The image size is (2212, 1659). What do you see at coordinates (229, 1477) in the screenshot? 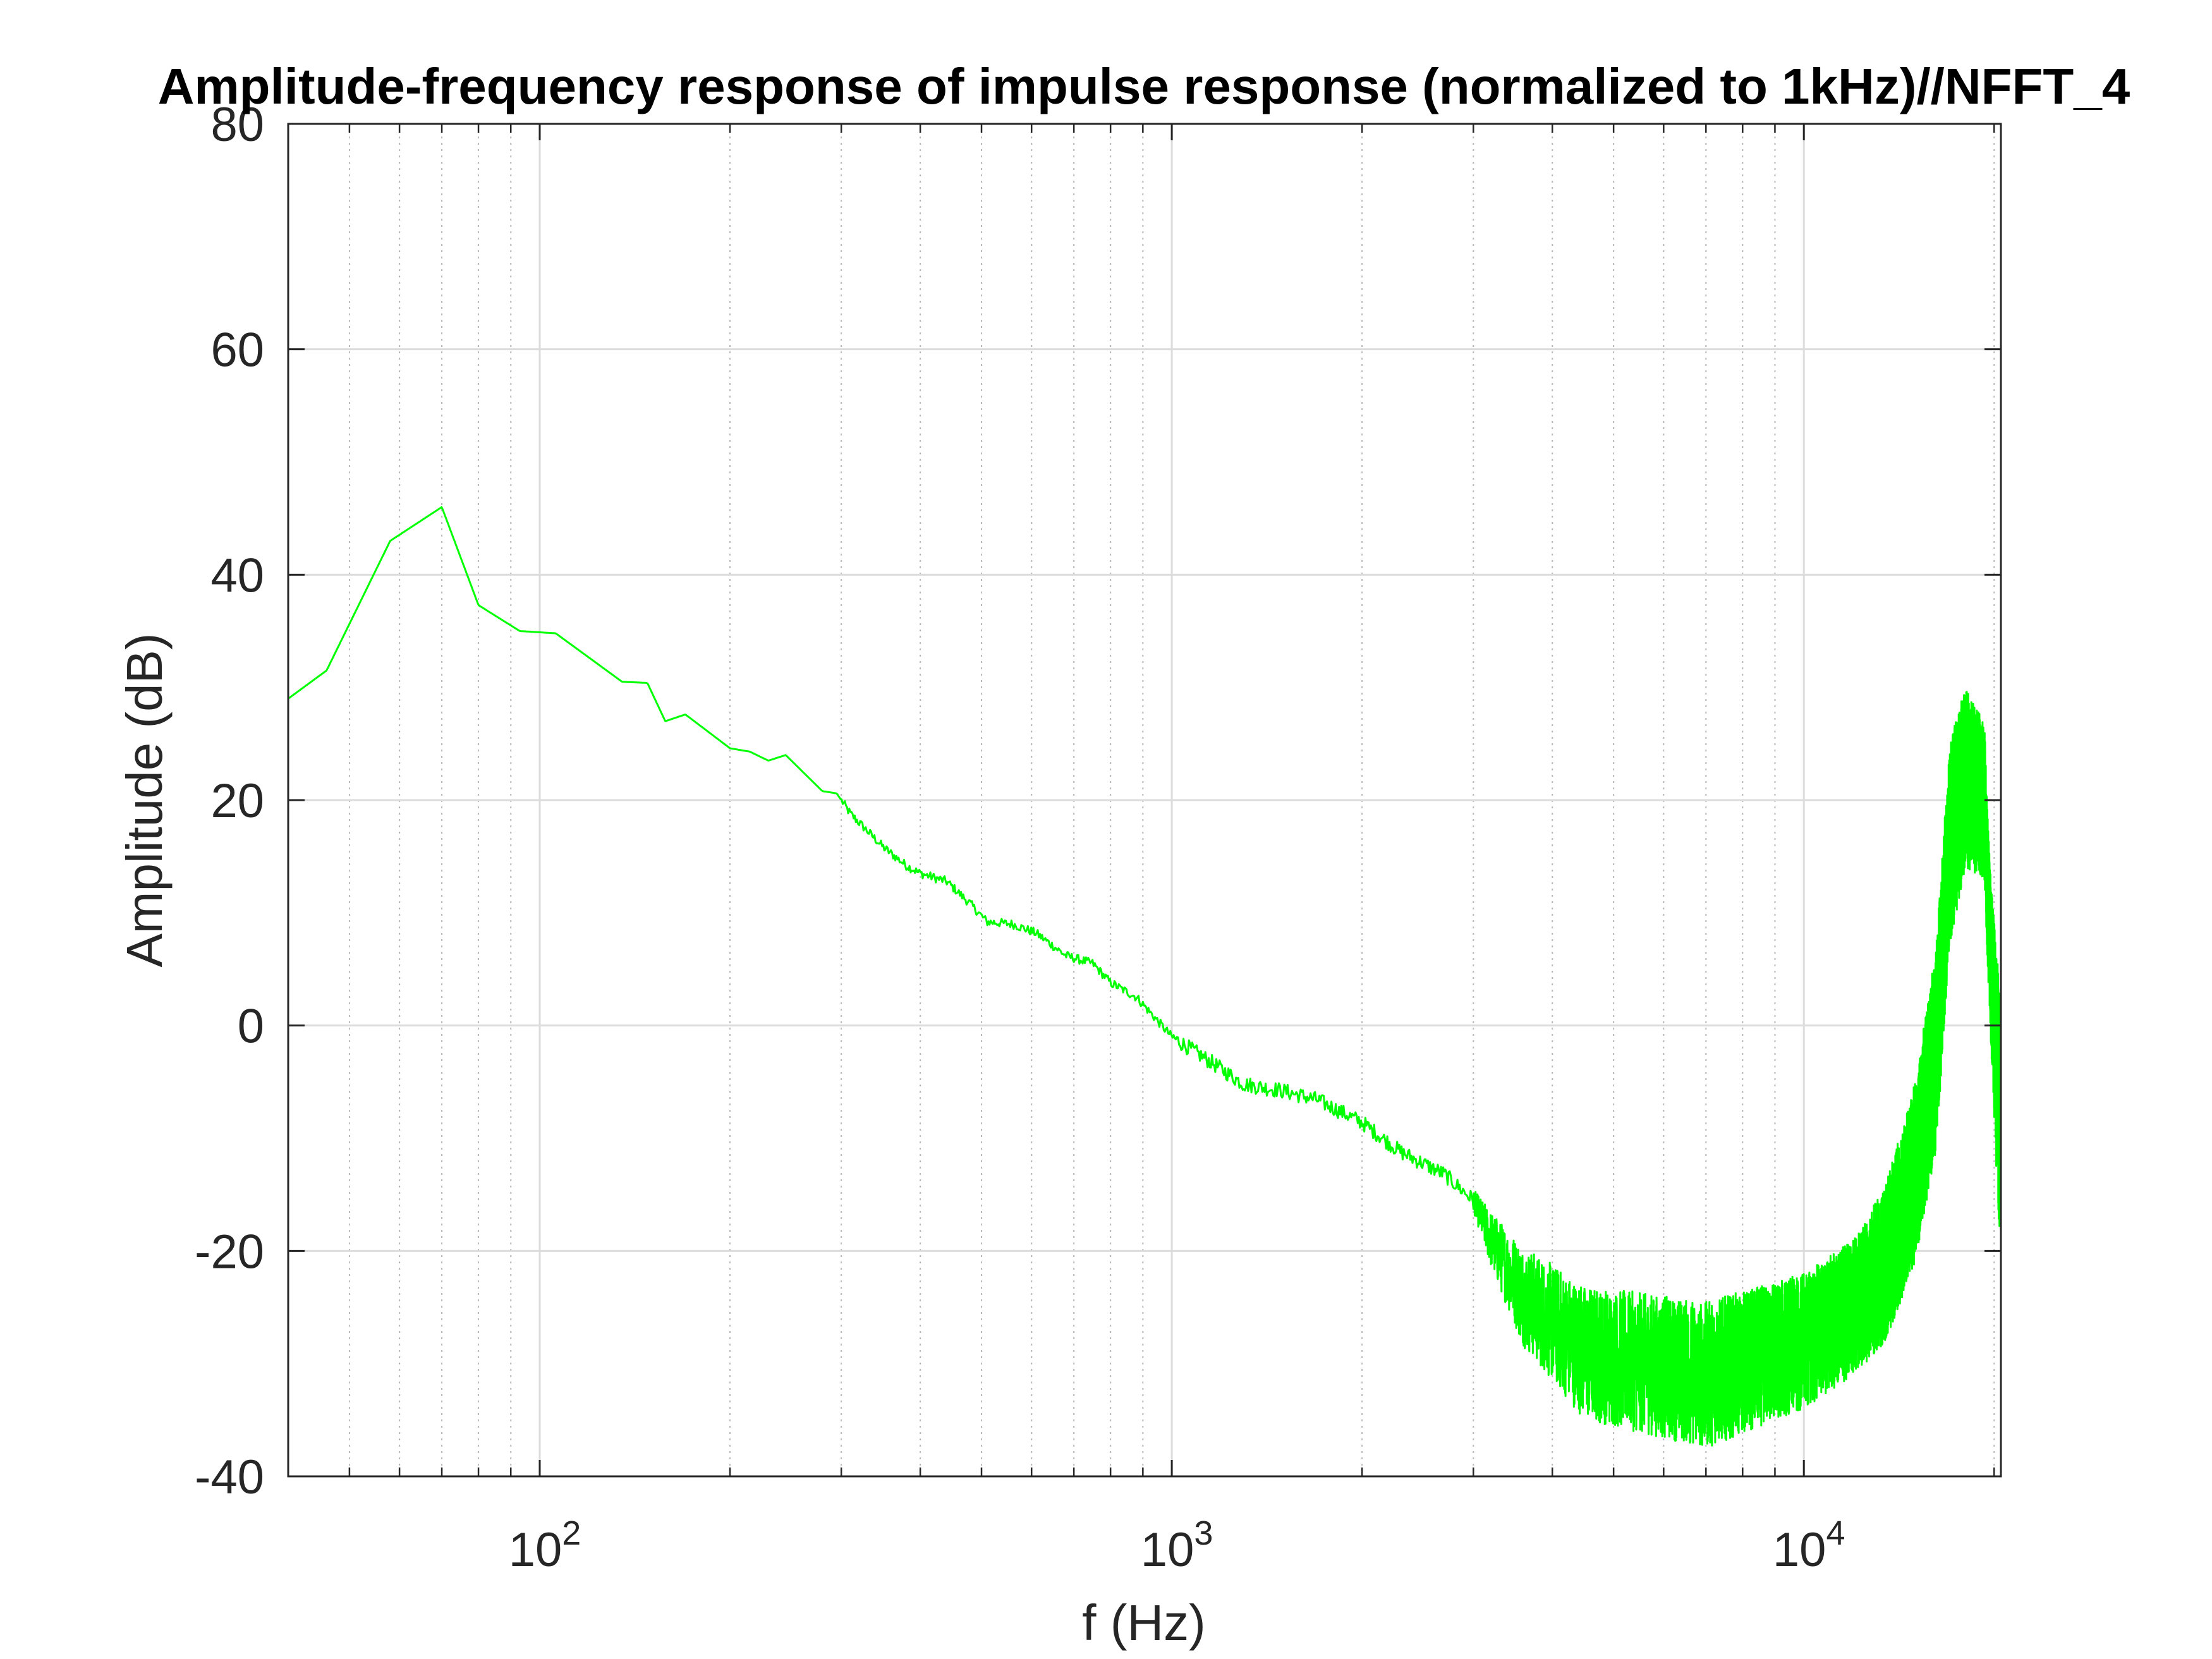
I see `y-tick-label: -40` at bounding box center [229, 1477].